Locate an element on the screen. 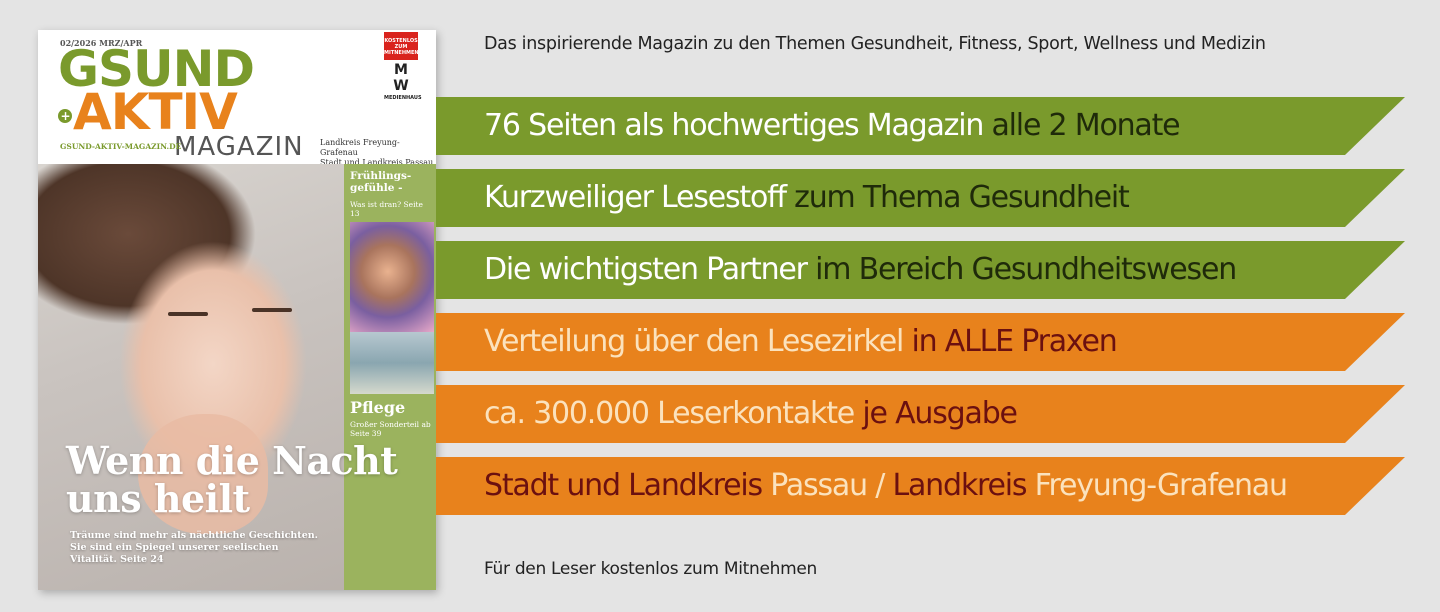 This screenshot has width=1440, height=612. band-3-highlight: Die wichtigsten Partner is located at coordinates (646, 269).